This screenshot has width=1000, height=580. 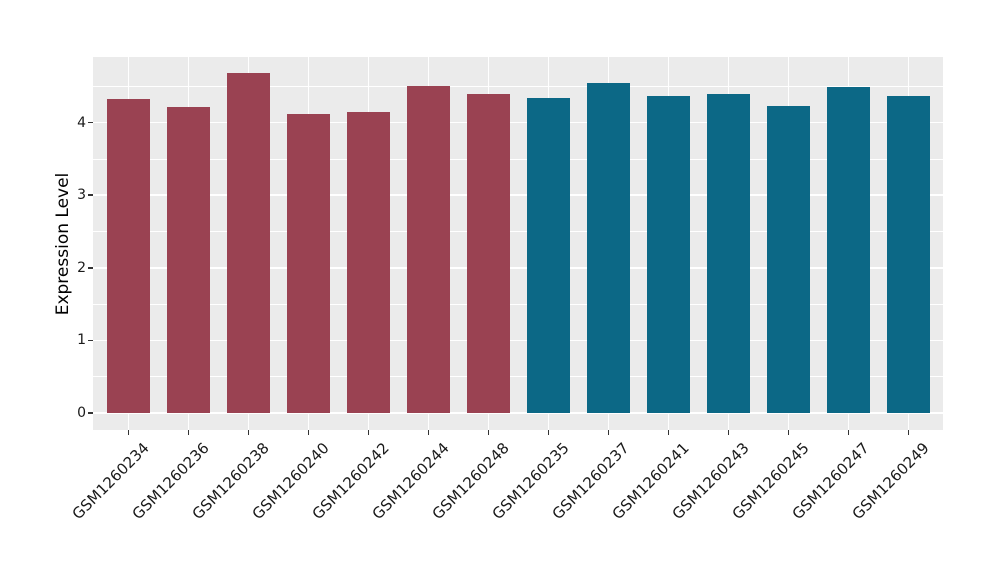 I want to click on y-tick-label: 3, so click(x=81, y=195).